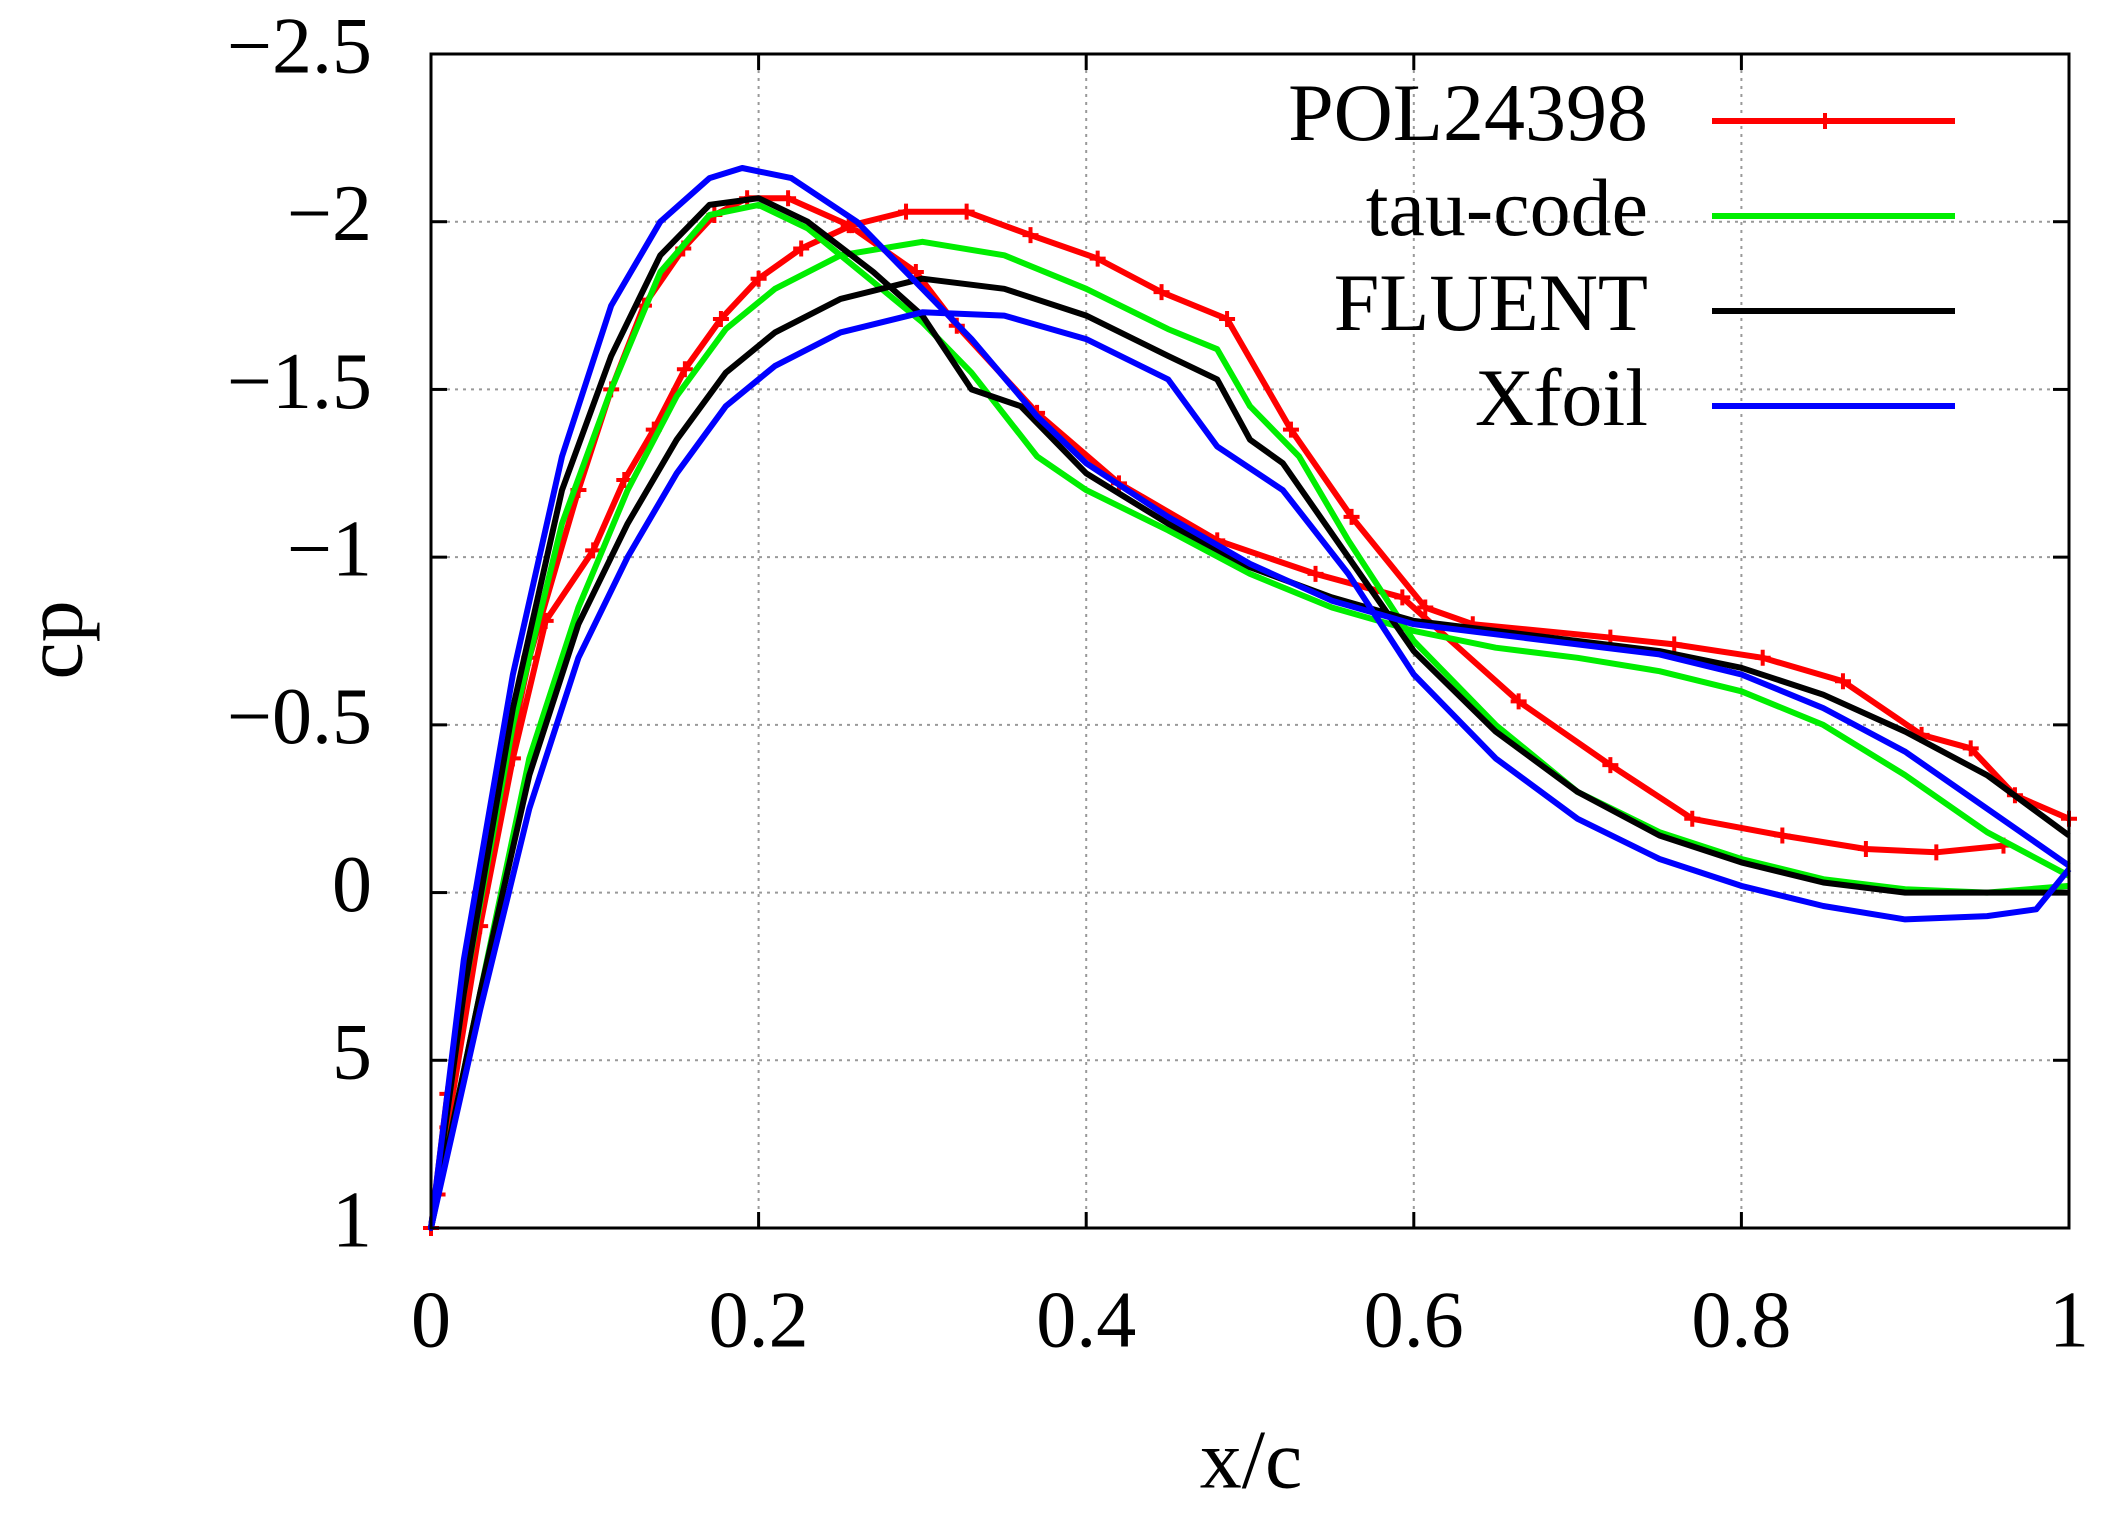  What do you see at coordinates (1468, 112) in the screenshot?
I see `legend-label: POL24398` at bounding box center [1468, 112].